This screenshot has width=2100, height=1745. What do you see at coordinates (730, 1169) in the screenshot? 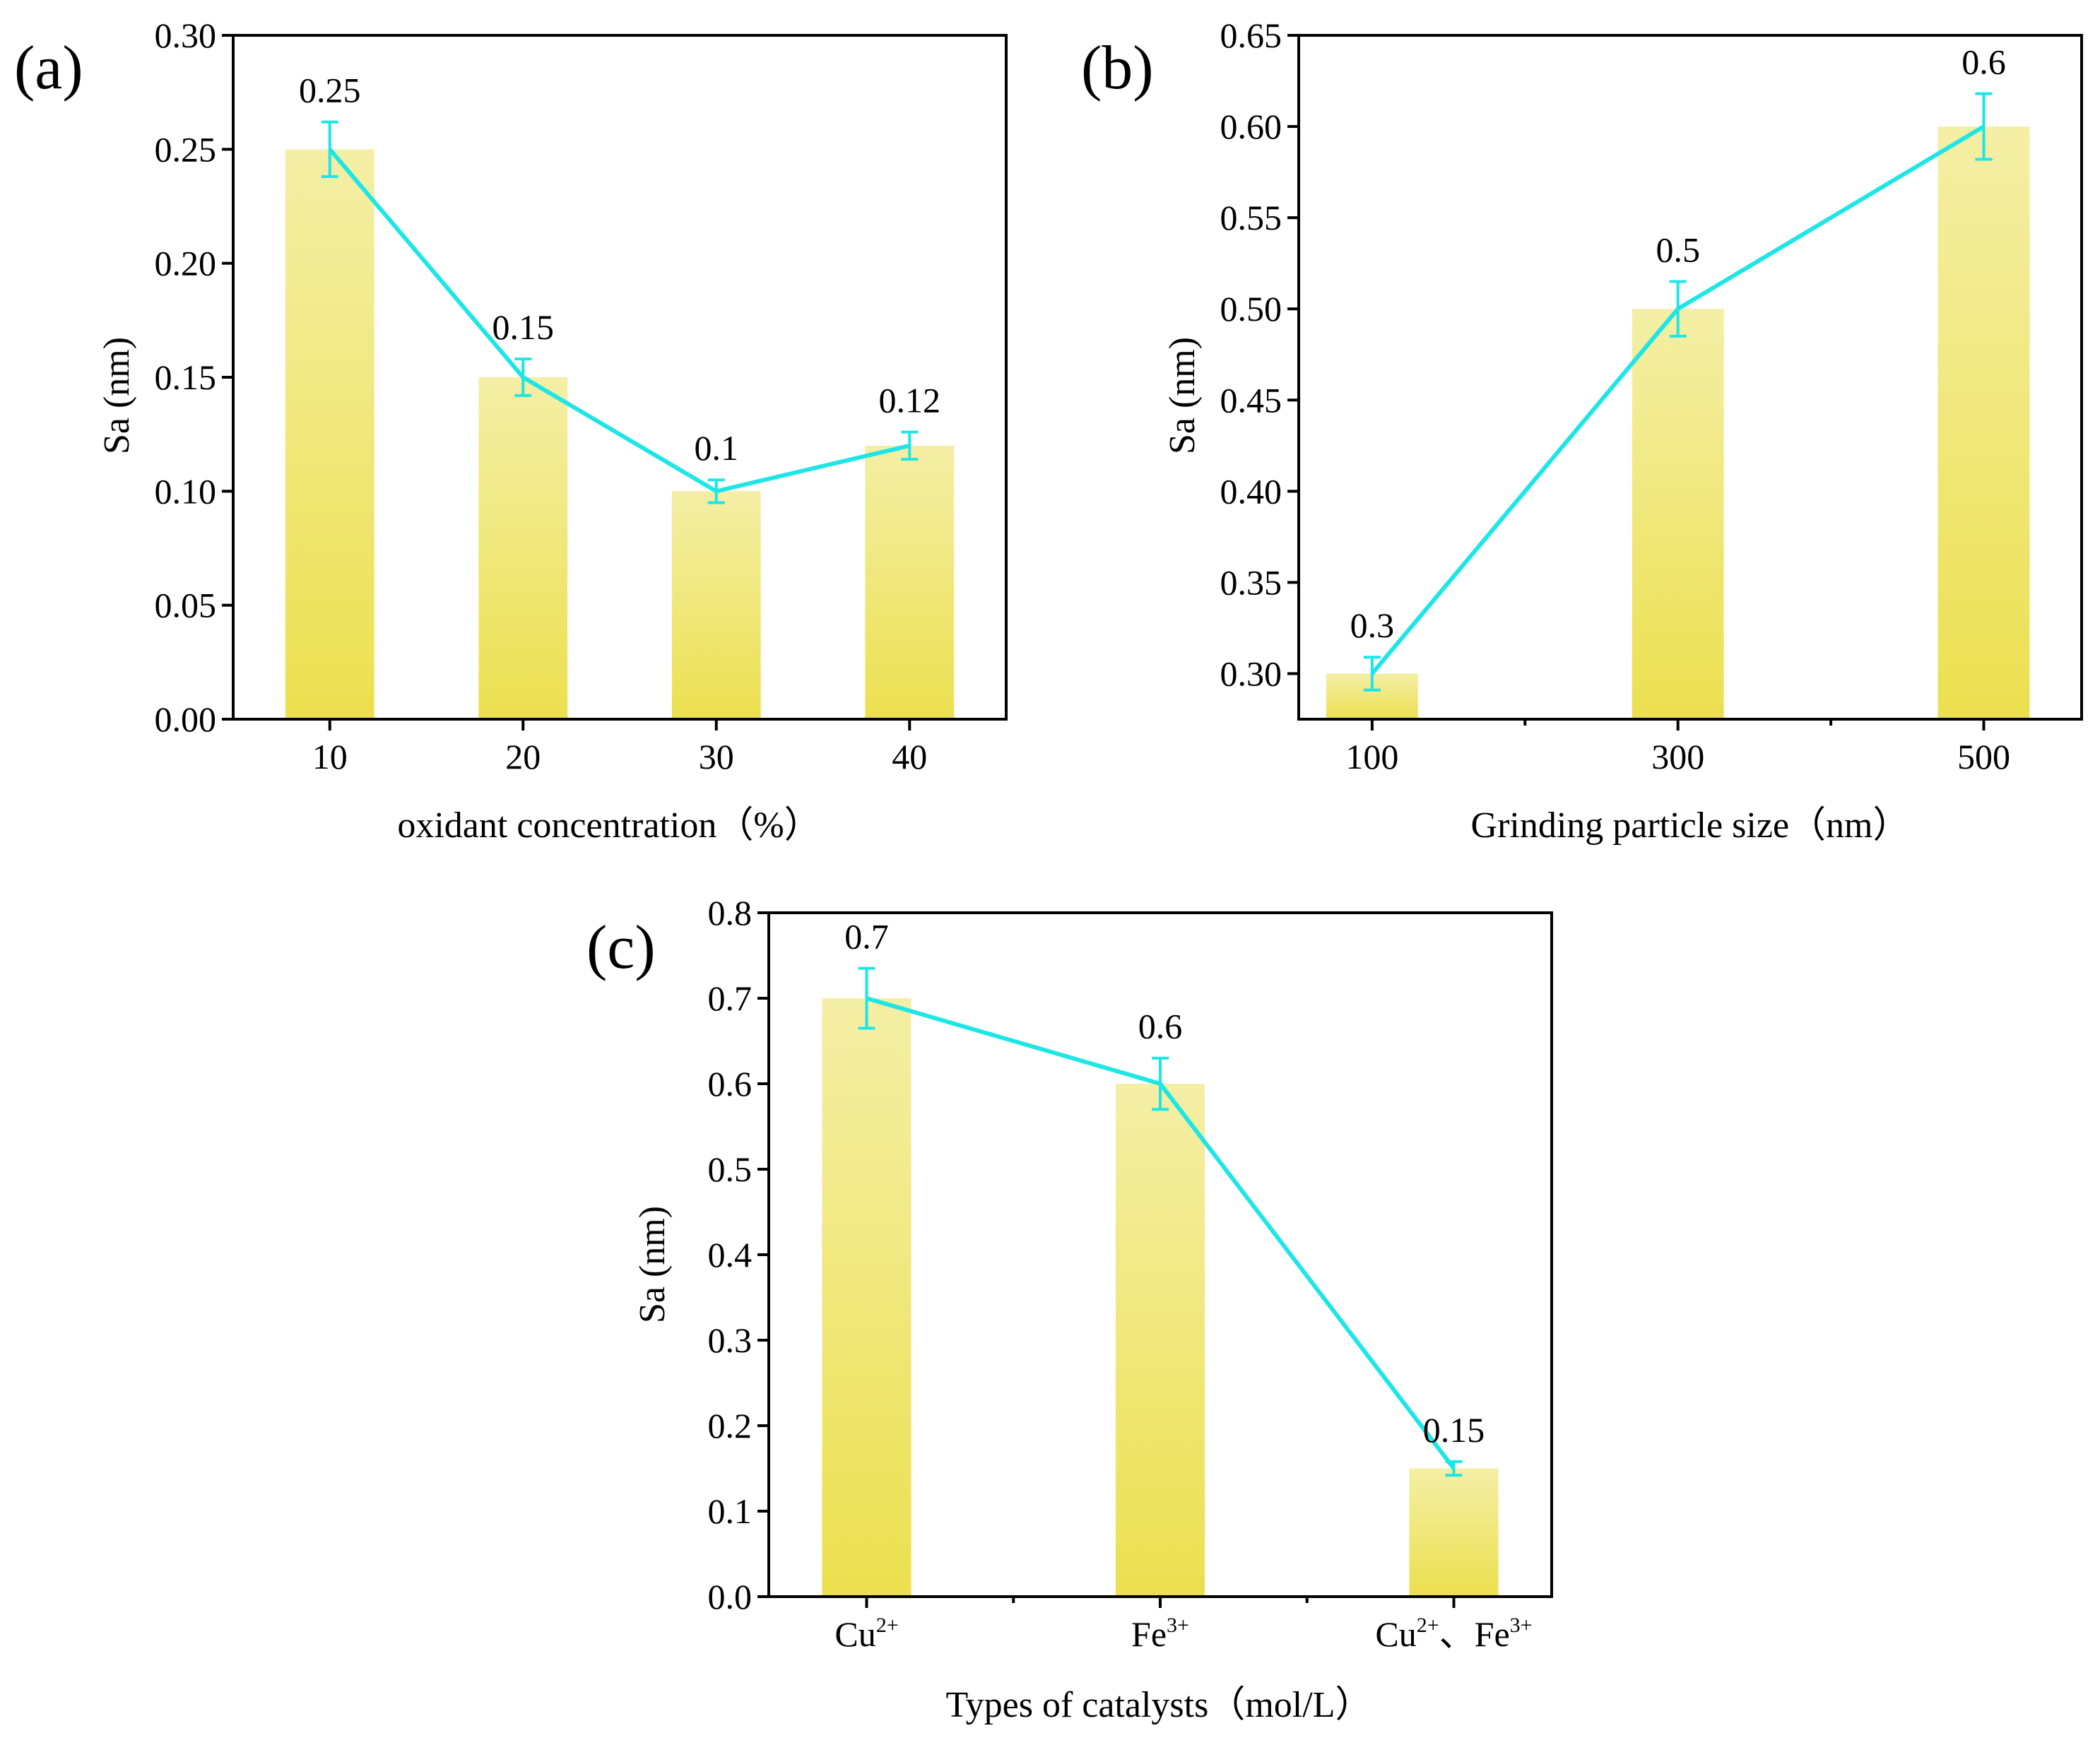
I see `y-tick-label: 0.5` at bounding box center [730, 1169].